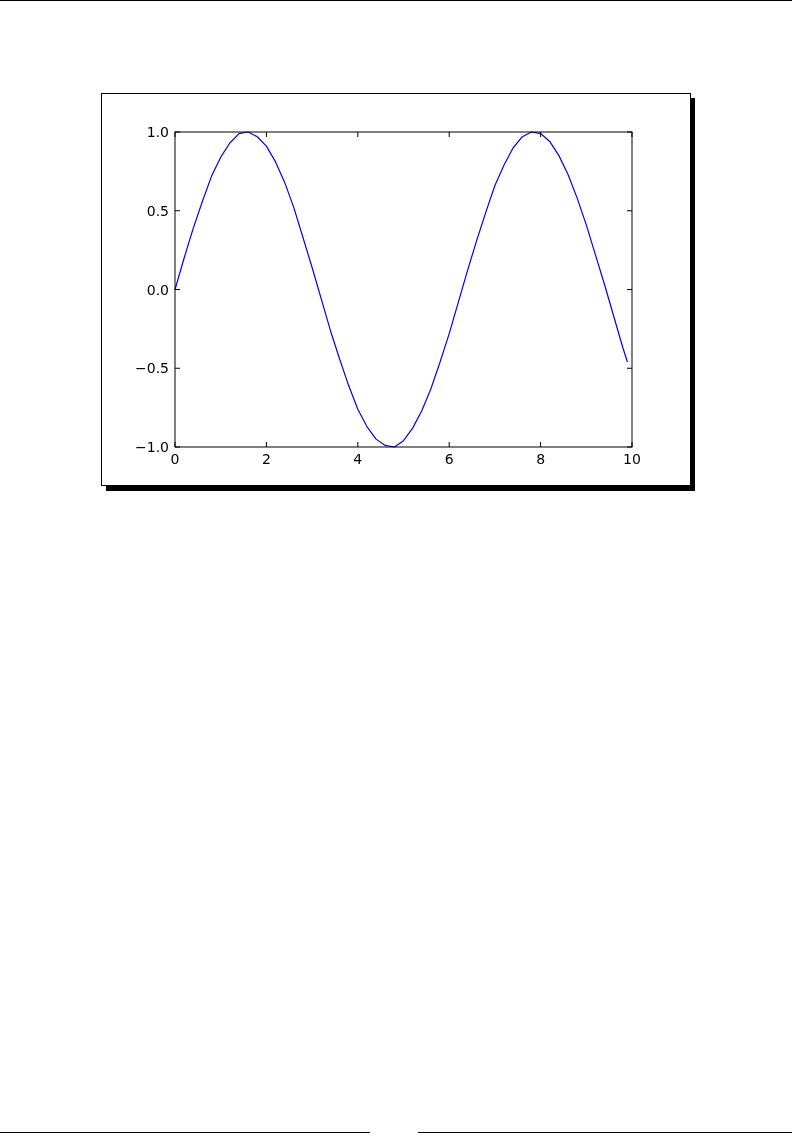 The image size is (792, 1142). I want to click on y-tick-label: −0.5, so click(152, 368).